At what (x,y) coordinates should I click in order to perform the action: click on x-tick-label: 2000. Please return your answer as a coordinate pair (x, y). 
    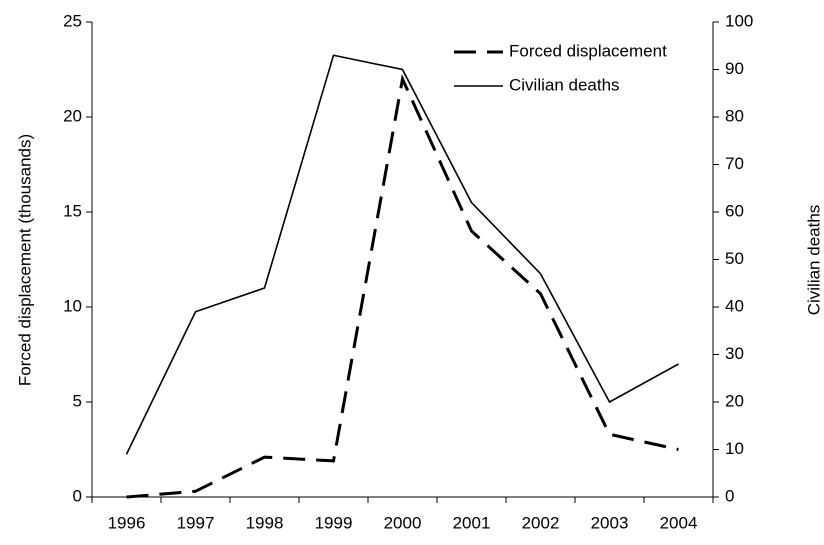
    Looking at the image, I should click on (403, 522).